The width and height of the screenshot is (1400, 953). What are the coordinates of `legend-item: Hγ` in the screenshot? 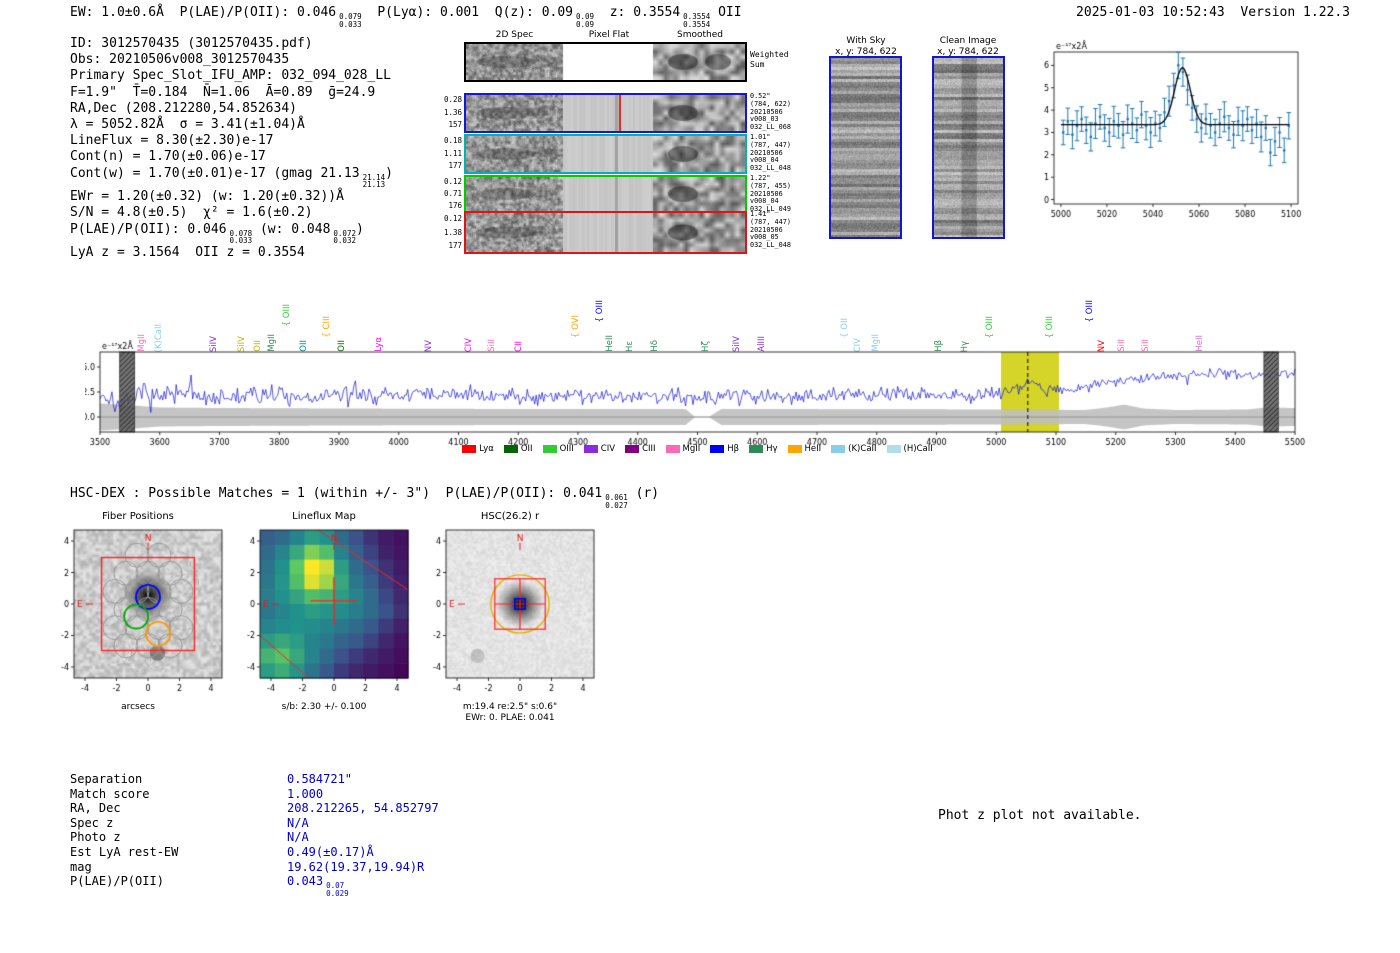 It's located at (763, 449).